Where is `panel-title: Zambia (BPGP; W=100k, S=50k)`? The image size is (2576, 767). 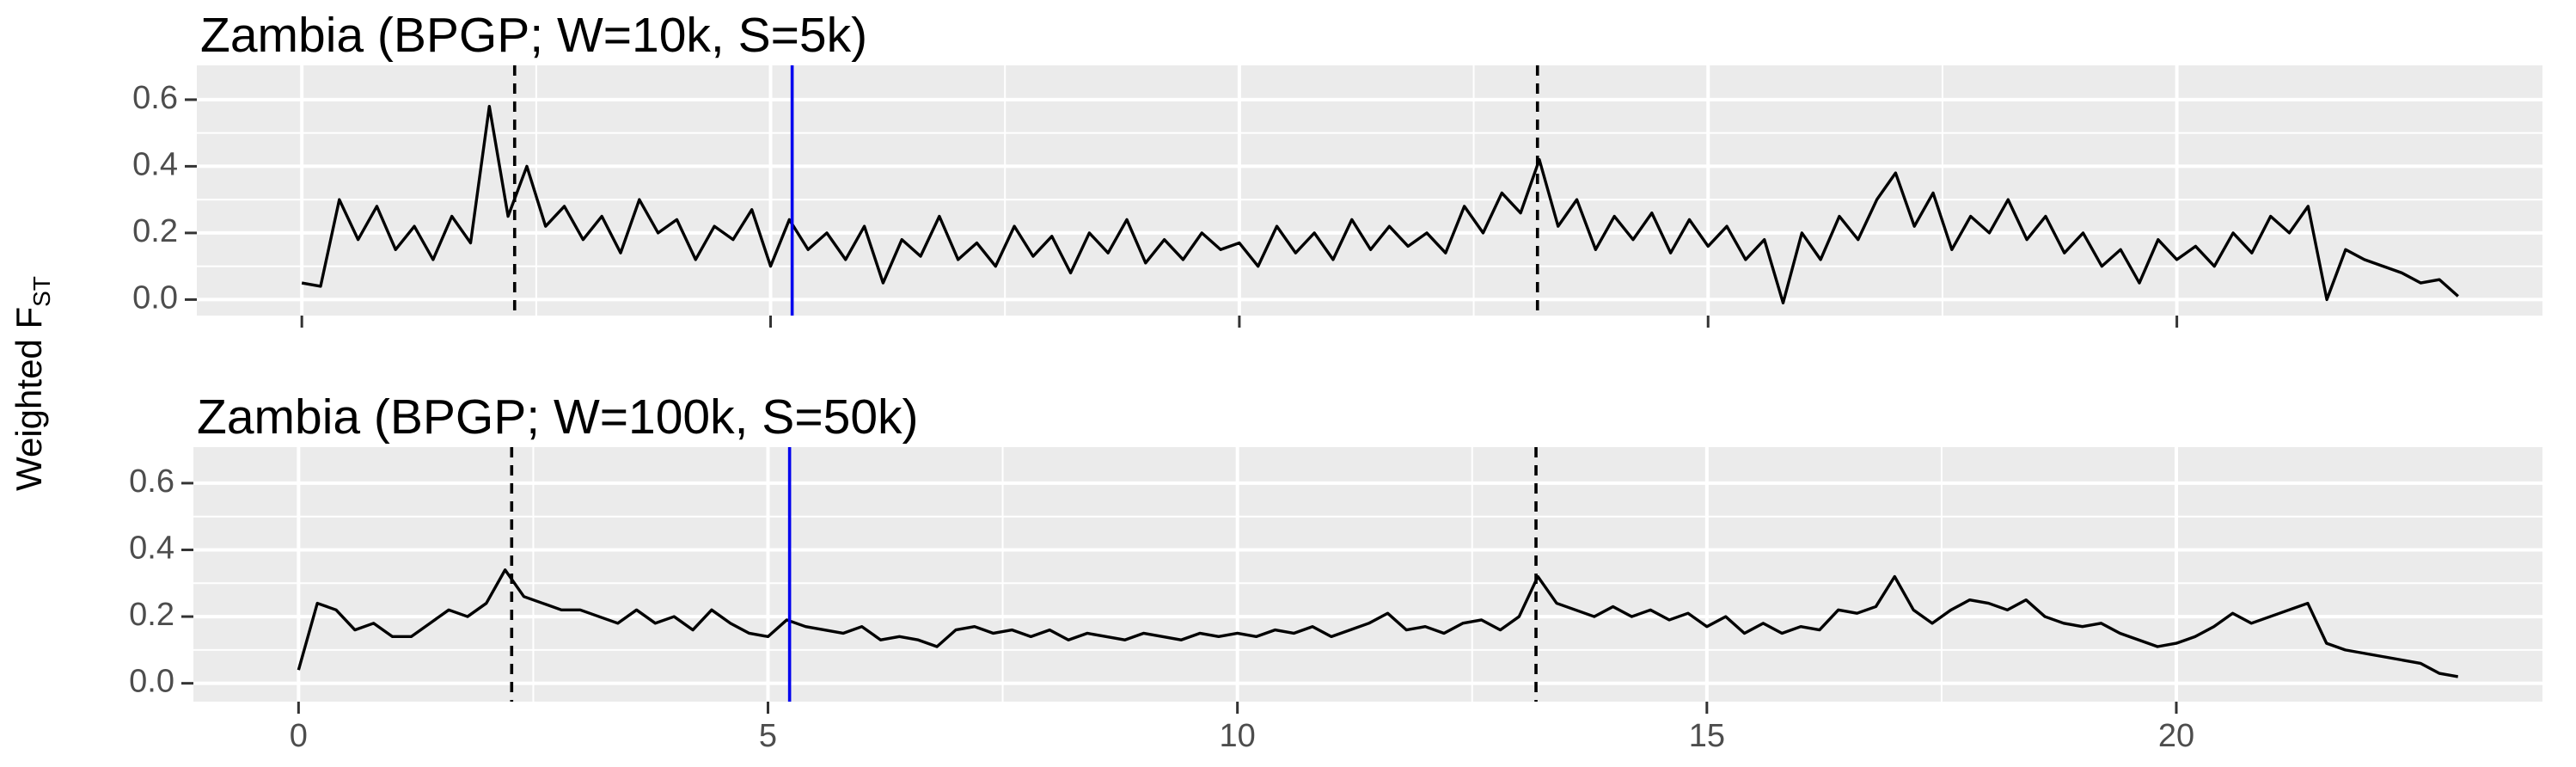 panel-title: Zambia (BPGP; W=100k, S=50k) is located at coordinates (558, 417).